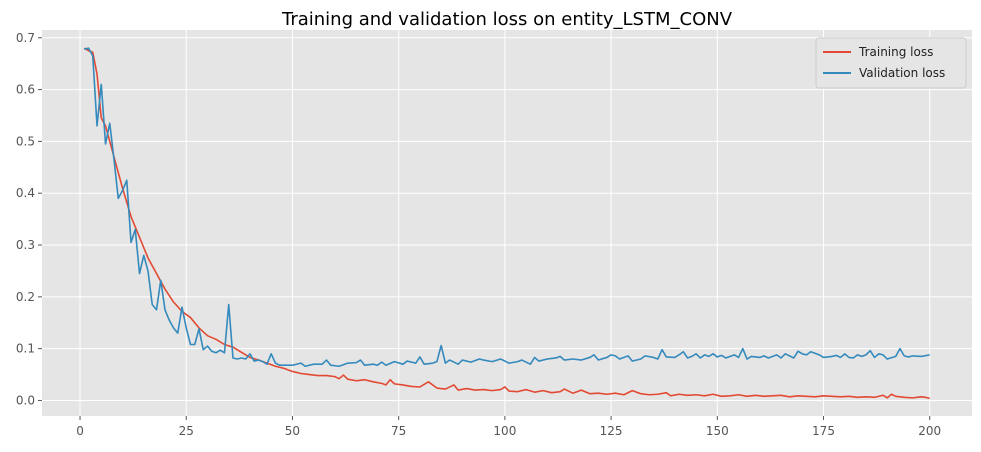  What do you see at coordinates (717, 431) in the screenshot?
I see `x-tick-label: 150` at bounding box center [717, 431].